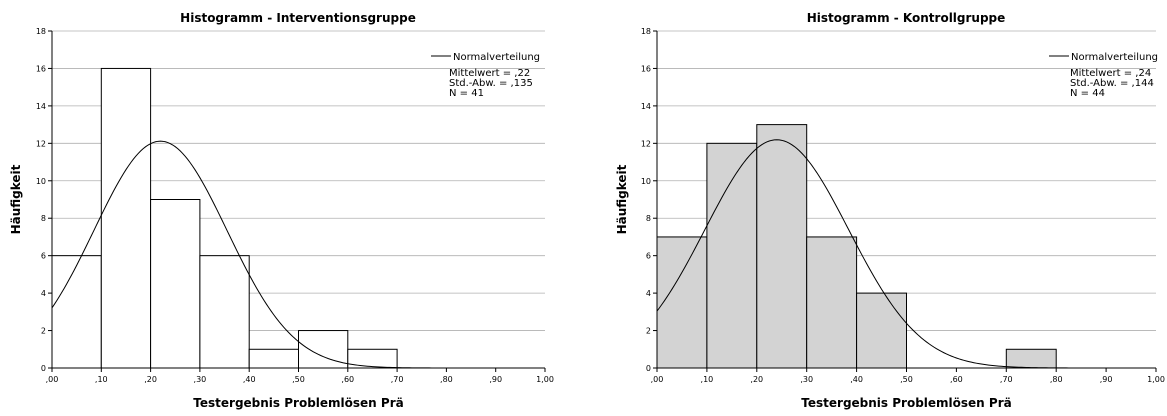  I want to click on chart-title: Histogramm - Interventionsgruppe, so click(298, 18).